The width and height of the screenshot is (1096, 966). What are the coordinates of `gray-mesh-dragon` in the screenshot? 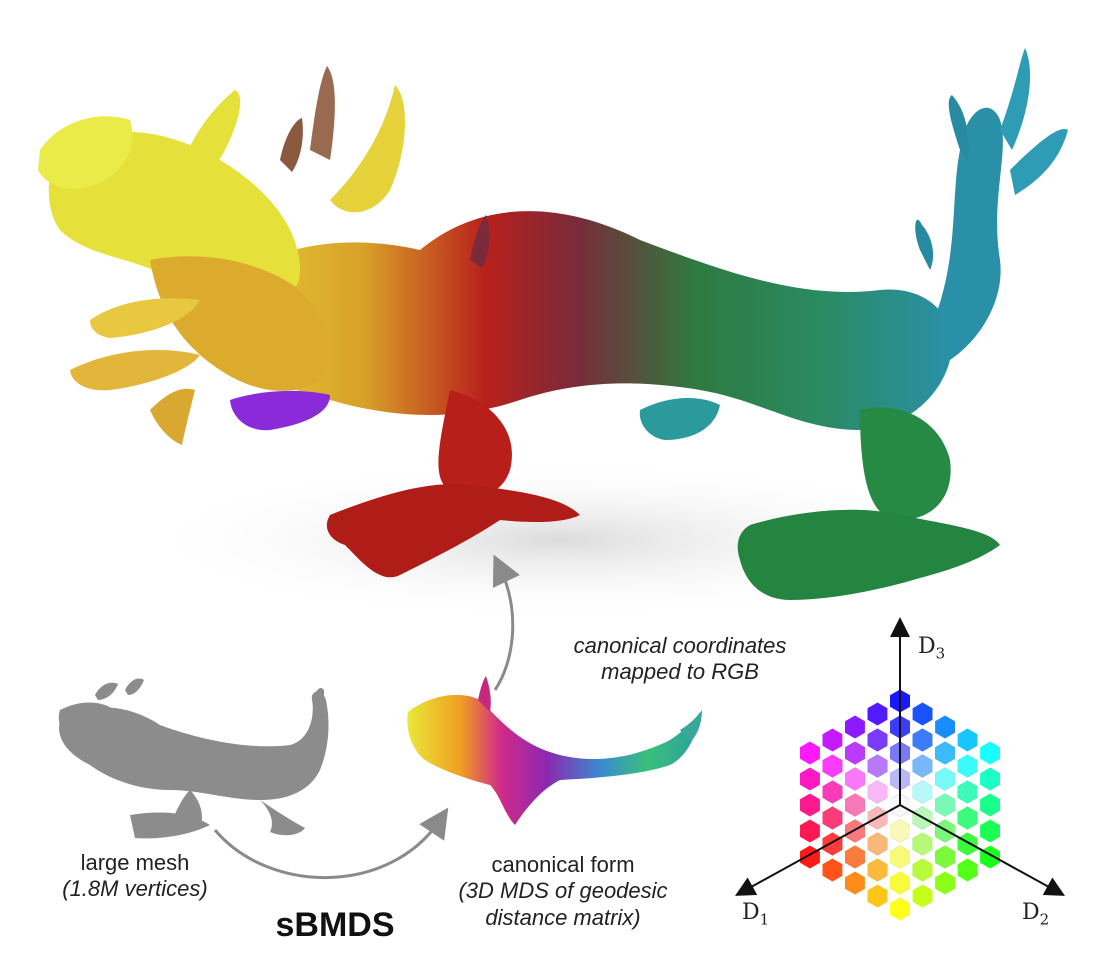 It's located at (193, 758).